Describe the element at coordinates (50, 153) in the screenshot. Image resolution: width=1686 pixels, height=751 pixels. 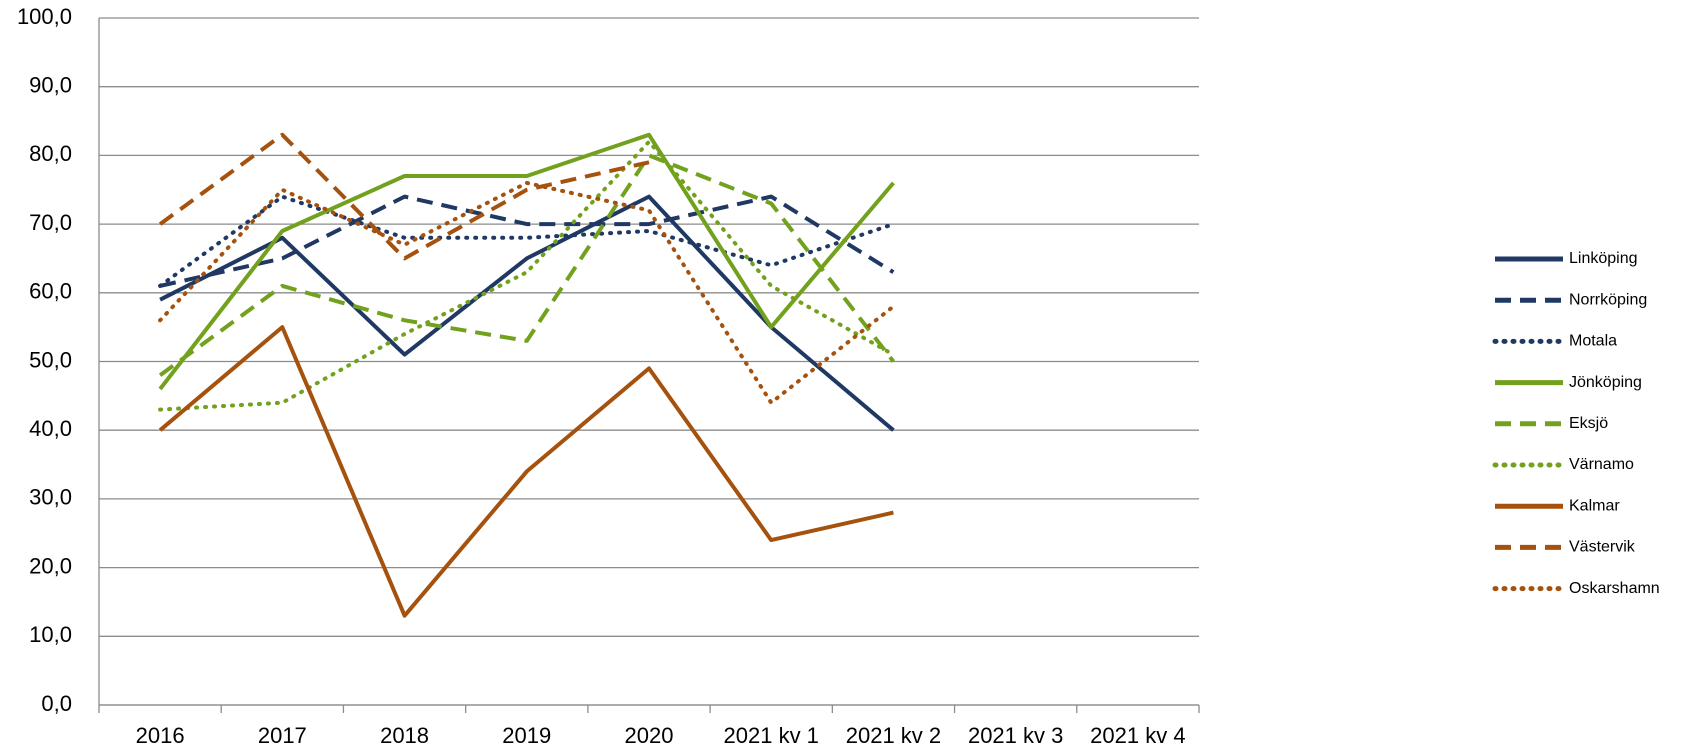
I see `y-tick-label: 80,0` at that location.